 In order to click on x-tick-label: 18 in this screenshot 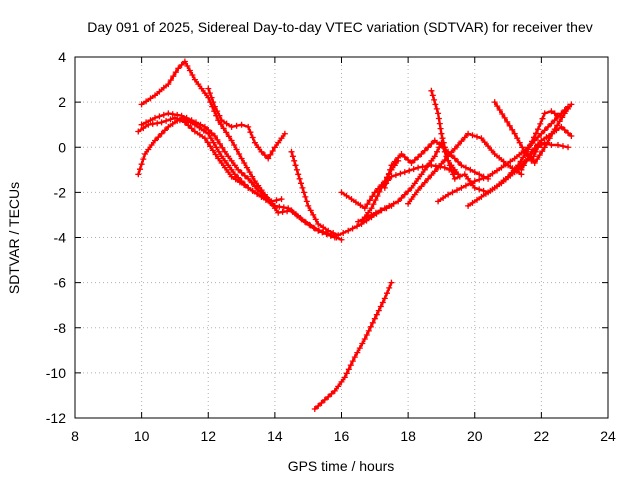, I will do `click(408, 436)`.